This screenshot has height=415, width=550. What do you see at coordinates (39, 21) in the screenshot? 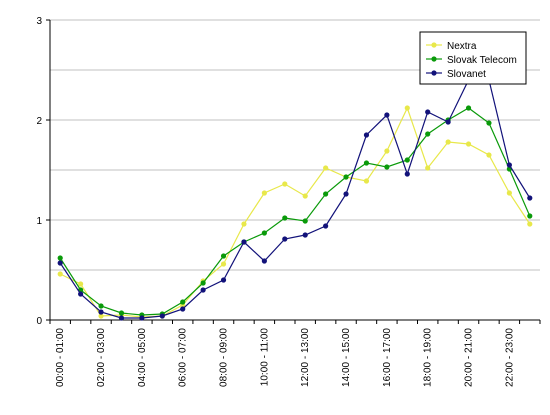
I see `y-tick-label: 3` at bounding box center [39, 21].